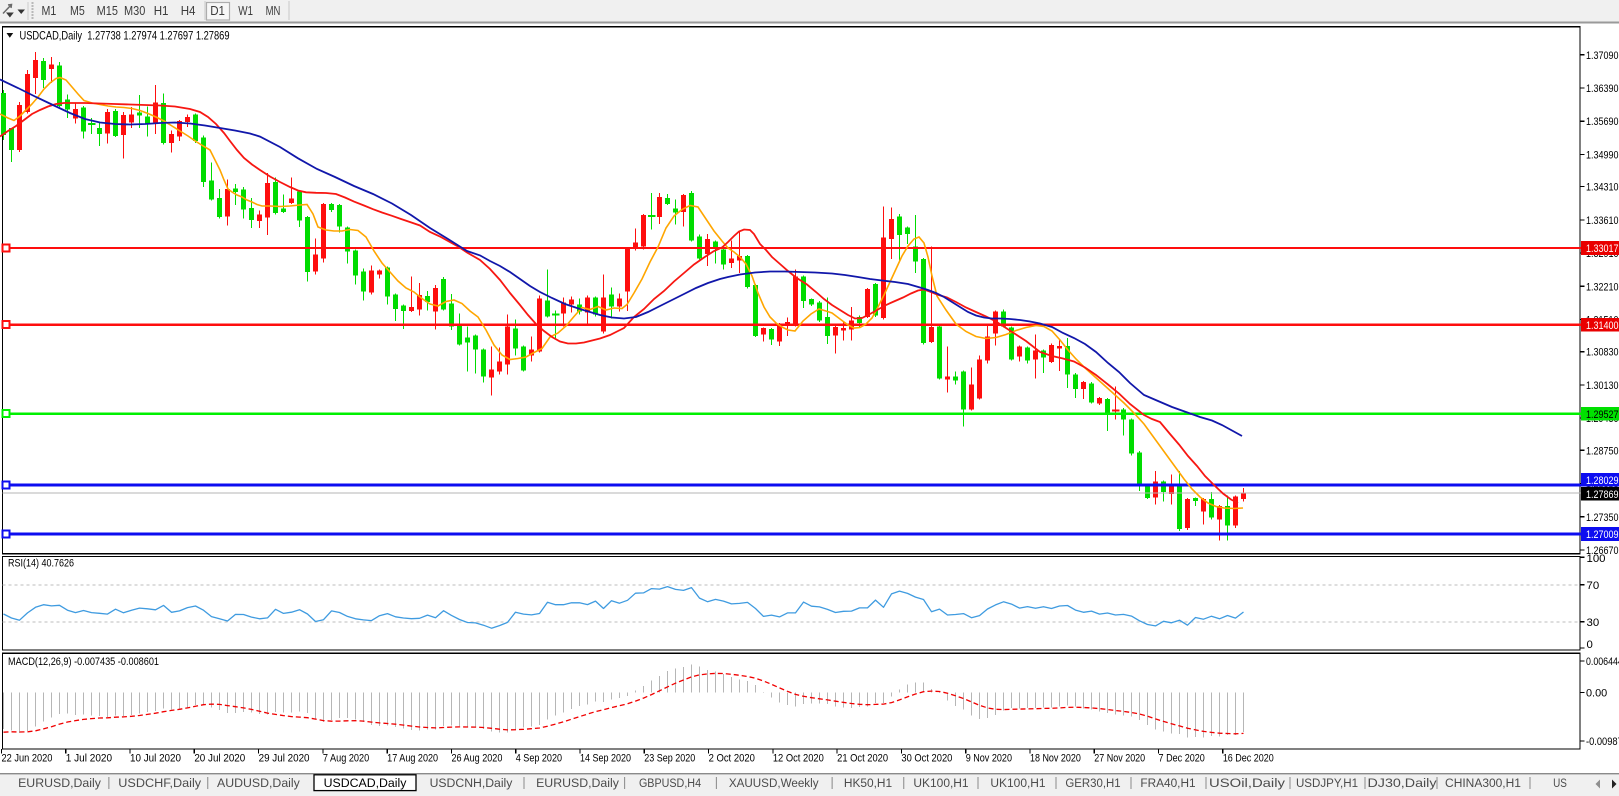 The image size is (1619, 796). What do you see at coordinates (1055, 759) in the screenshot?
I see `svg-text: 18 Nov 2020` at bounding box center [1055, 759].